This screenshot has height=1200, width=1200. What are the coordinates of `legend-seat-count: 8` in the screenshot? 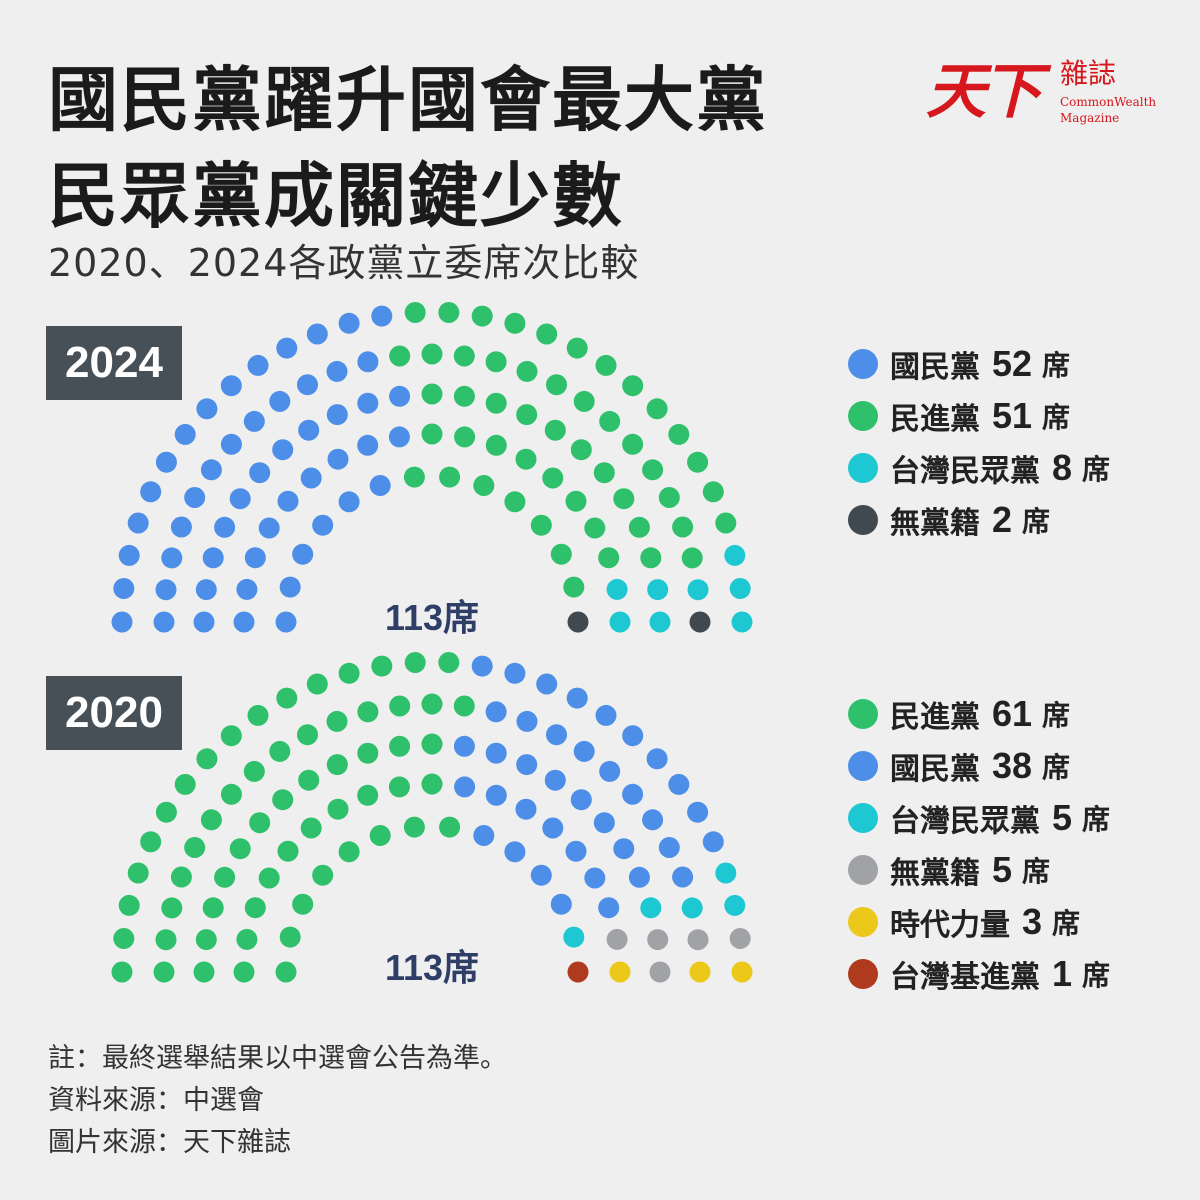 It's located at (1062, 467).